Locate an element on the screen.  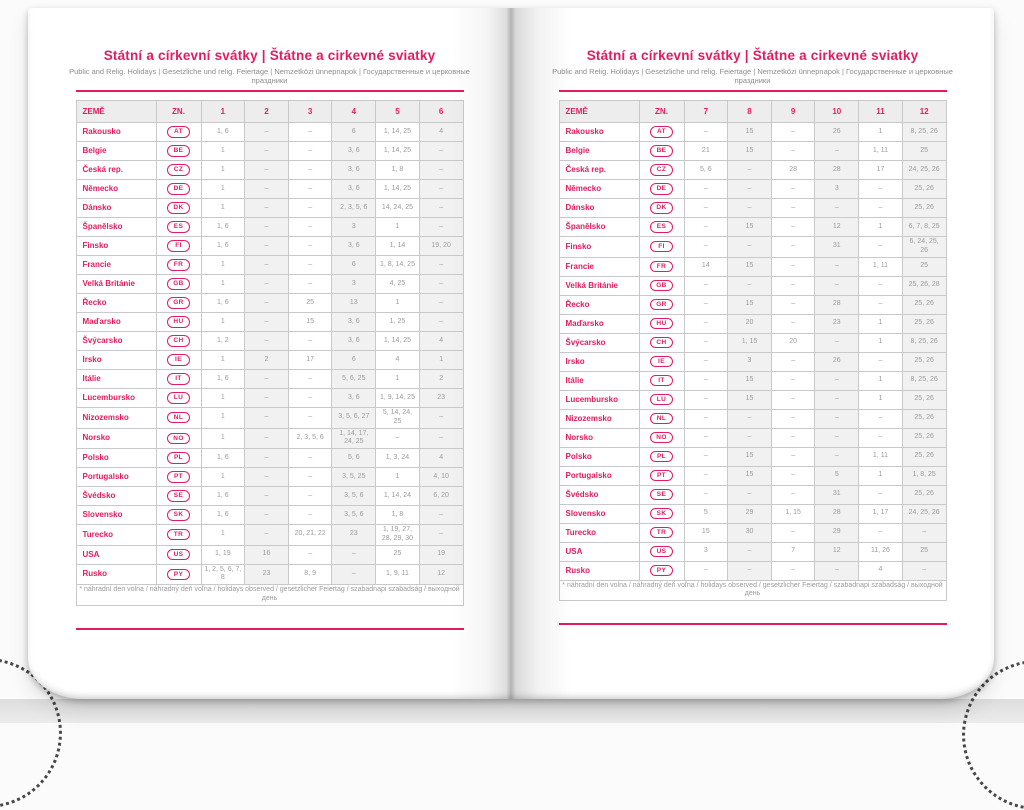
value-cell: 1, 19, 27, 28, 29, 30 is located at coordinates (397, 535).